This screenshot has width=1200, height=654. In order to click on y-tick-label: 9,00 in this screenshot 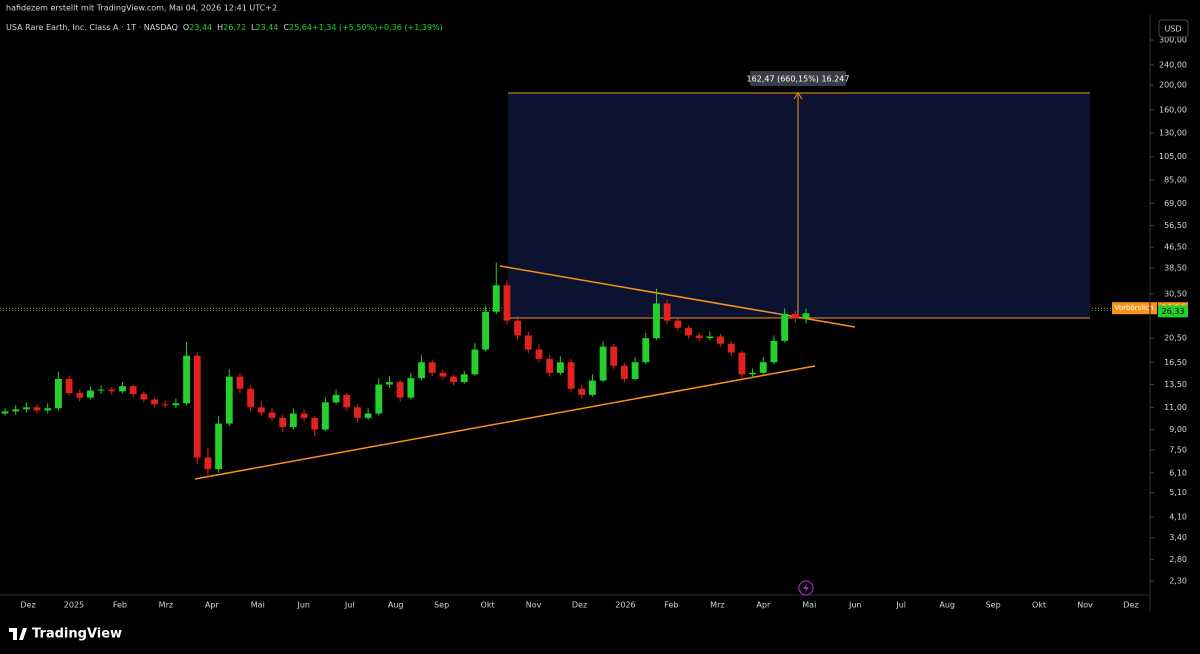, I will do `click(1178, 429)`.